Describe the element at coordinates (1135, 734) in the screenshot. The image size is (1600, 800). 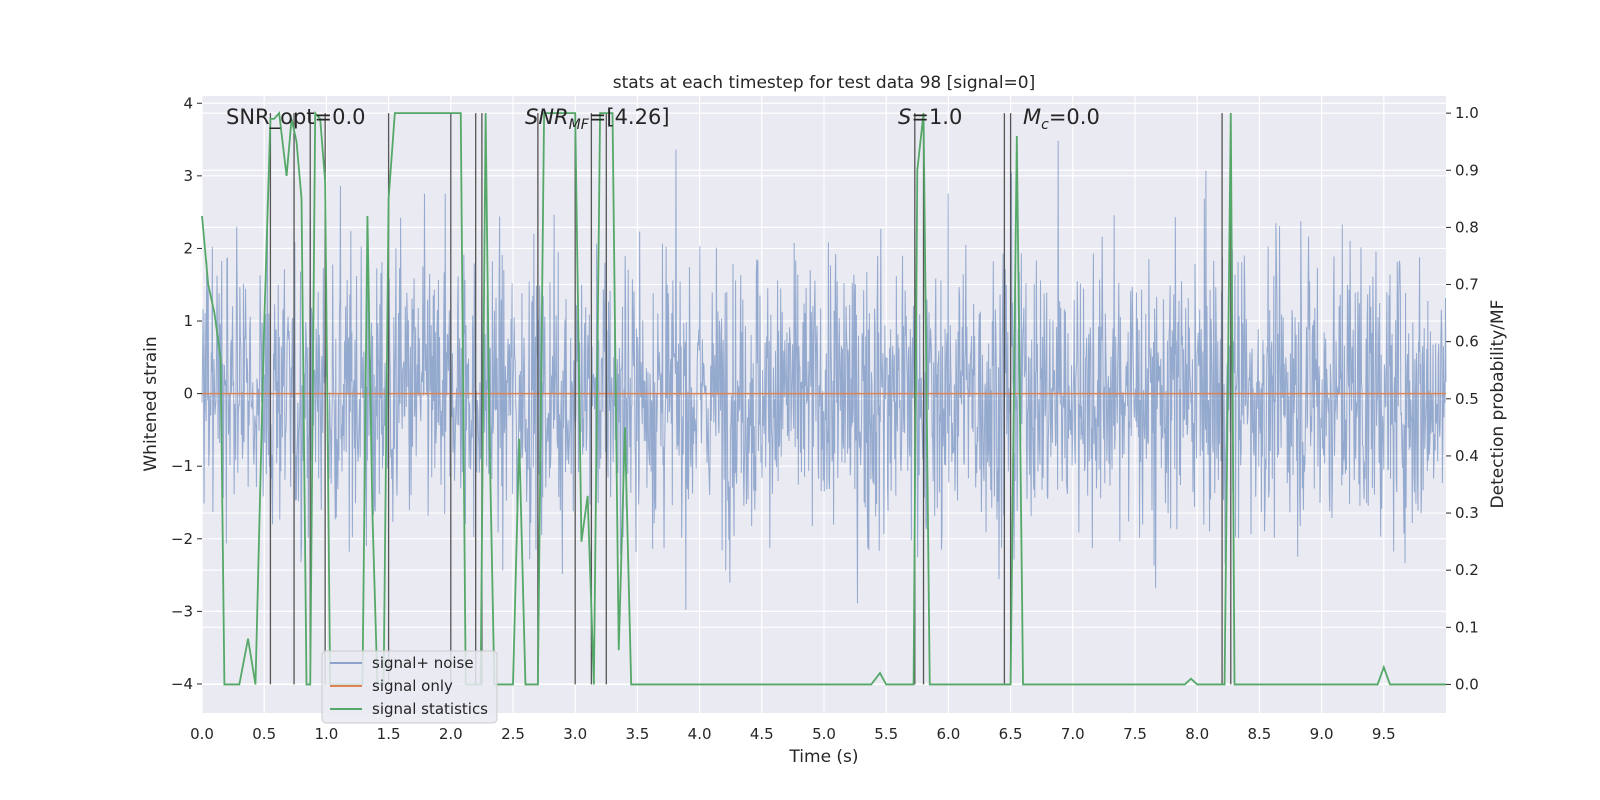
I see `x-tick-label: 7.5` at that location.